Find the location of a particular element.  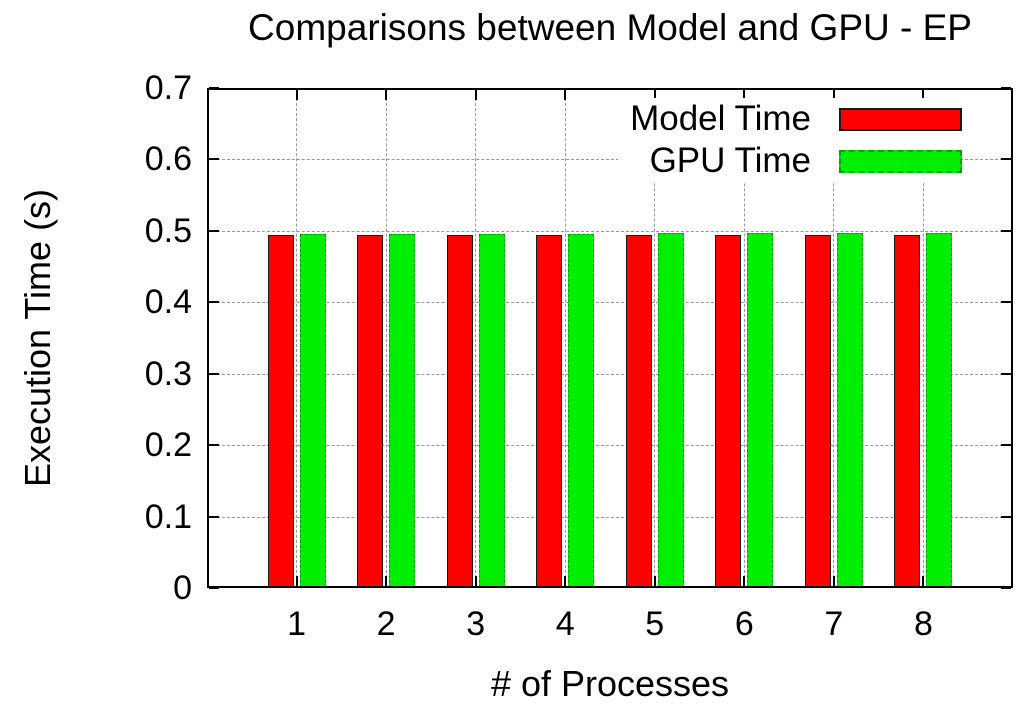

y-gridline-0.1 is located at coordinates (610, 517).